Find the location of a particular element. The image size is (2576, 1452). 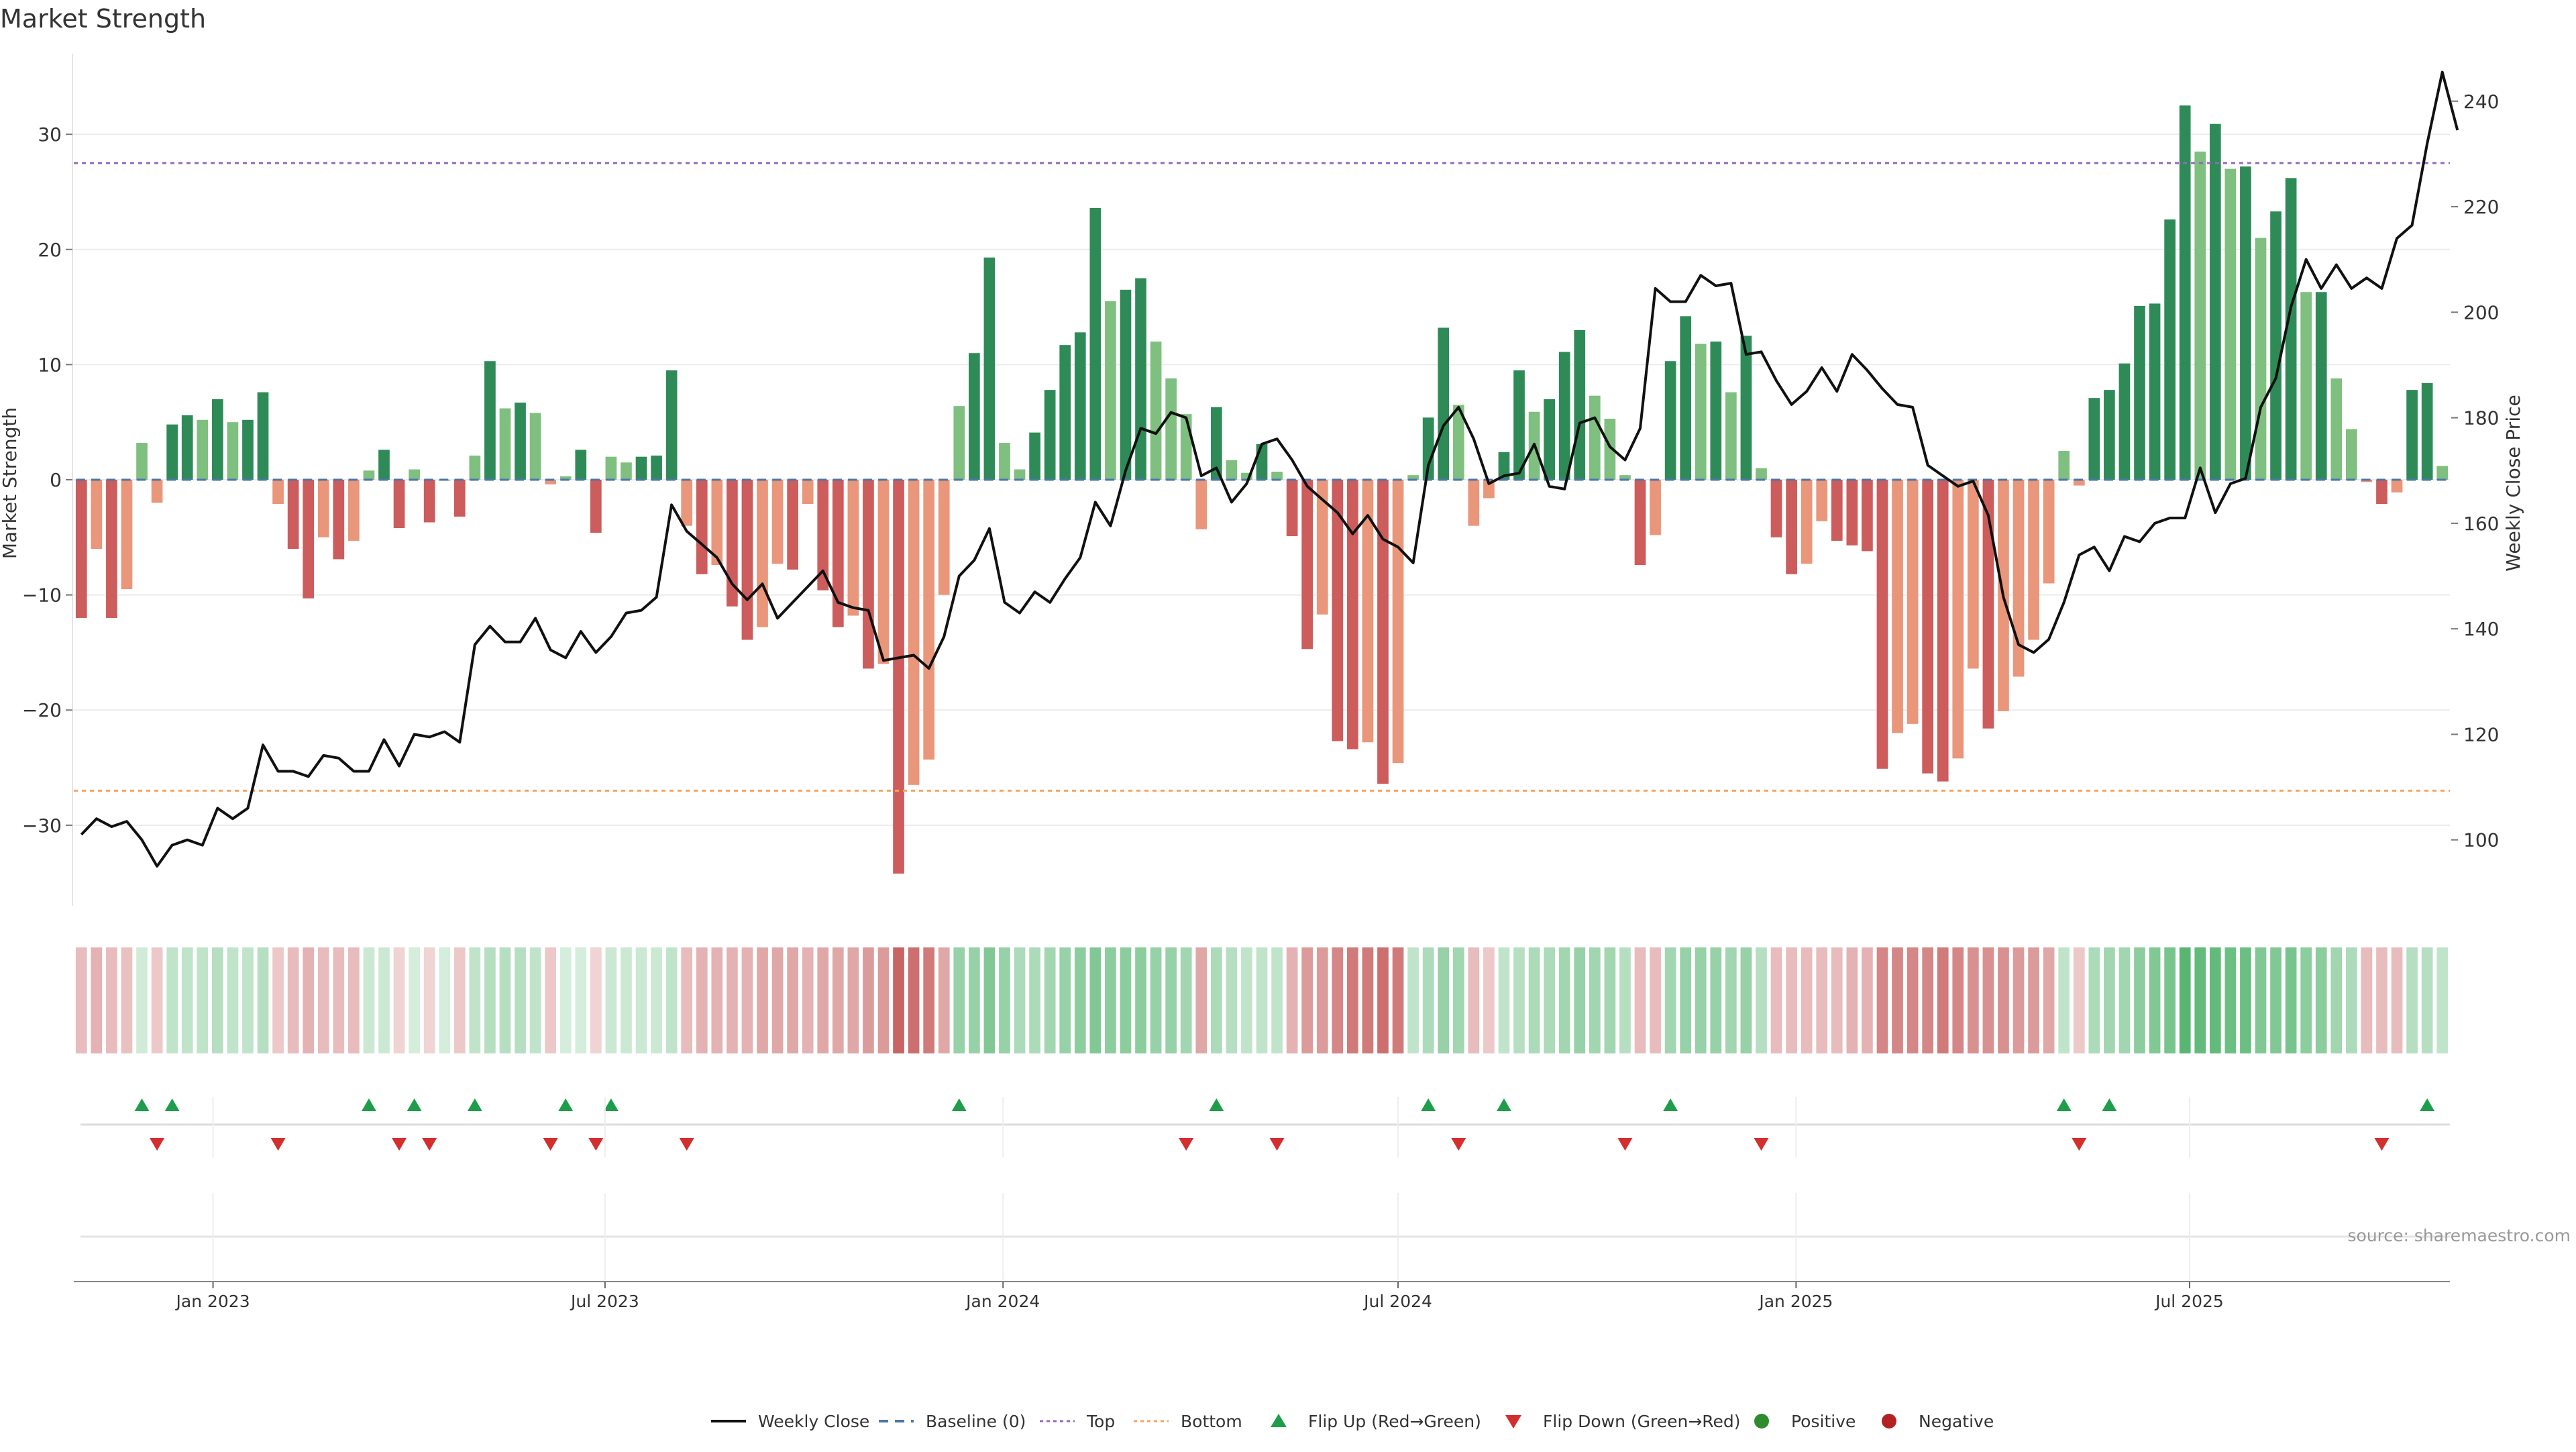

legend-item-flip-down-green-red: Flip Down (Green→Red) is located at coordinates (1623, 1422).